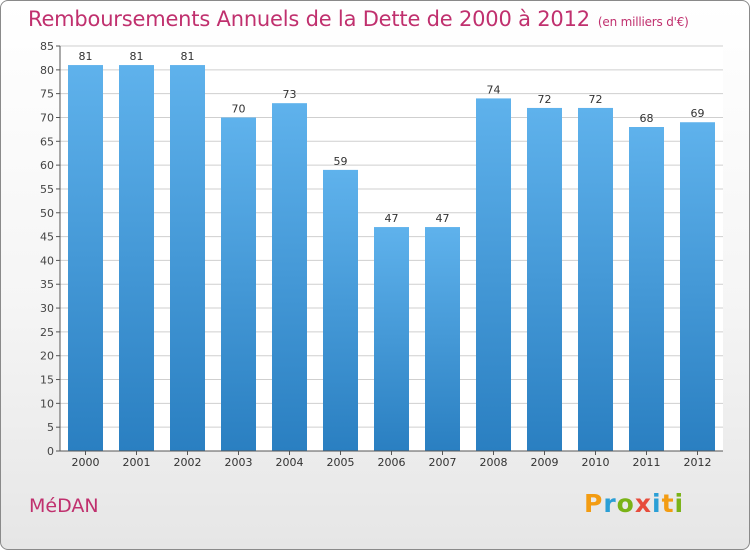  Describe the element at coordinates (239, 462) in the screenshot. I see `x-tick-label: 2003` at that location.